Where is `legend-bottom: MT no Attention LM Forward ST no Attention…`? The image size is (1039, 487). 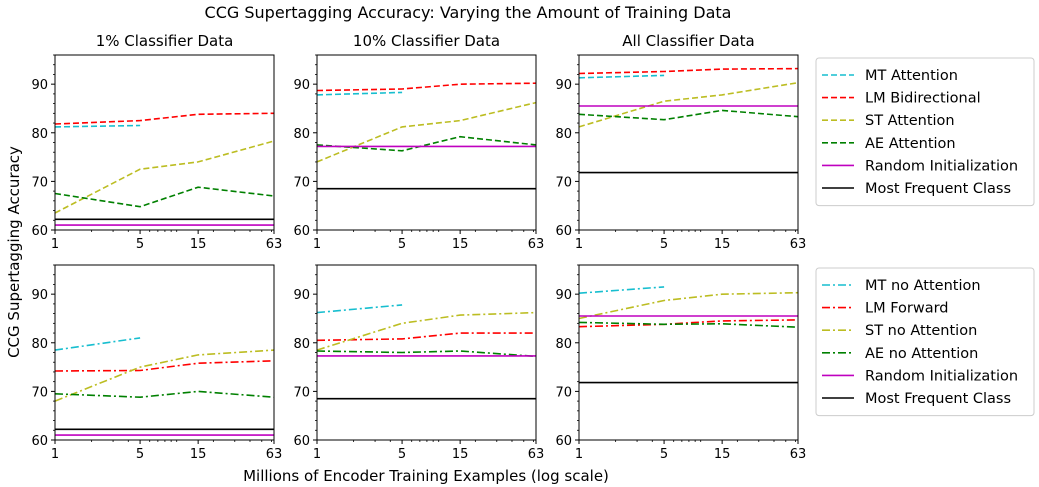
legend-bottom: MT no Attention LM Forward ST no Attention… is located at coordinates (925, 342).